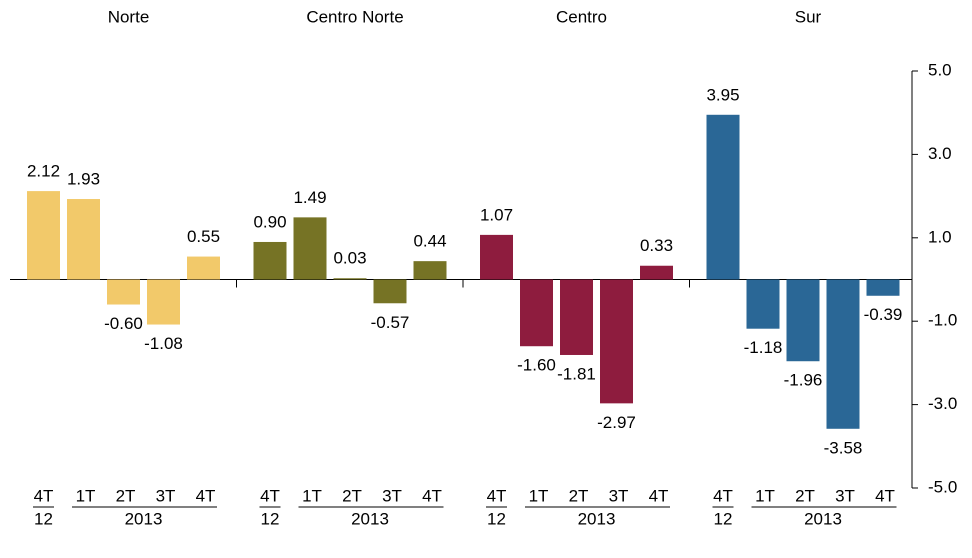 The height and width of the screenshot is (558, 972). What do you see at coordinates (581, 16) in the screenshot?
I see `panel-title: Centro` at bounding box center [581, 16].